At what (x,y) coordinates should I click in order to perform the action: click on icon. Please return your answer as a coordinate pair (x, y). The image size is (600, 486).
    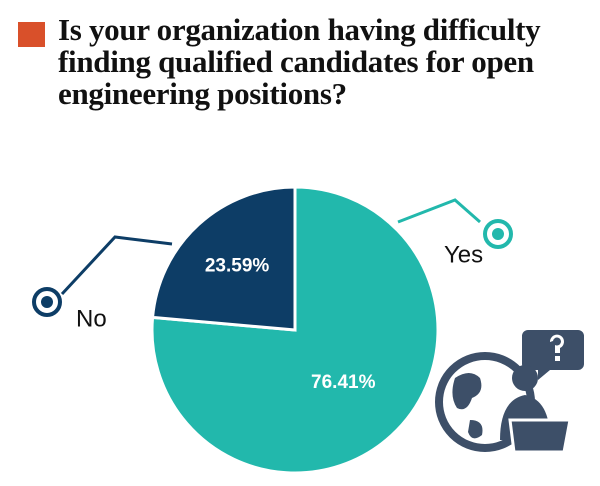
    Looking at the image, I should click on (509, 392).